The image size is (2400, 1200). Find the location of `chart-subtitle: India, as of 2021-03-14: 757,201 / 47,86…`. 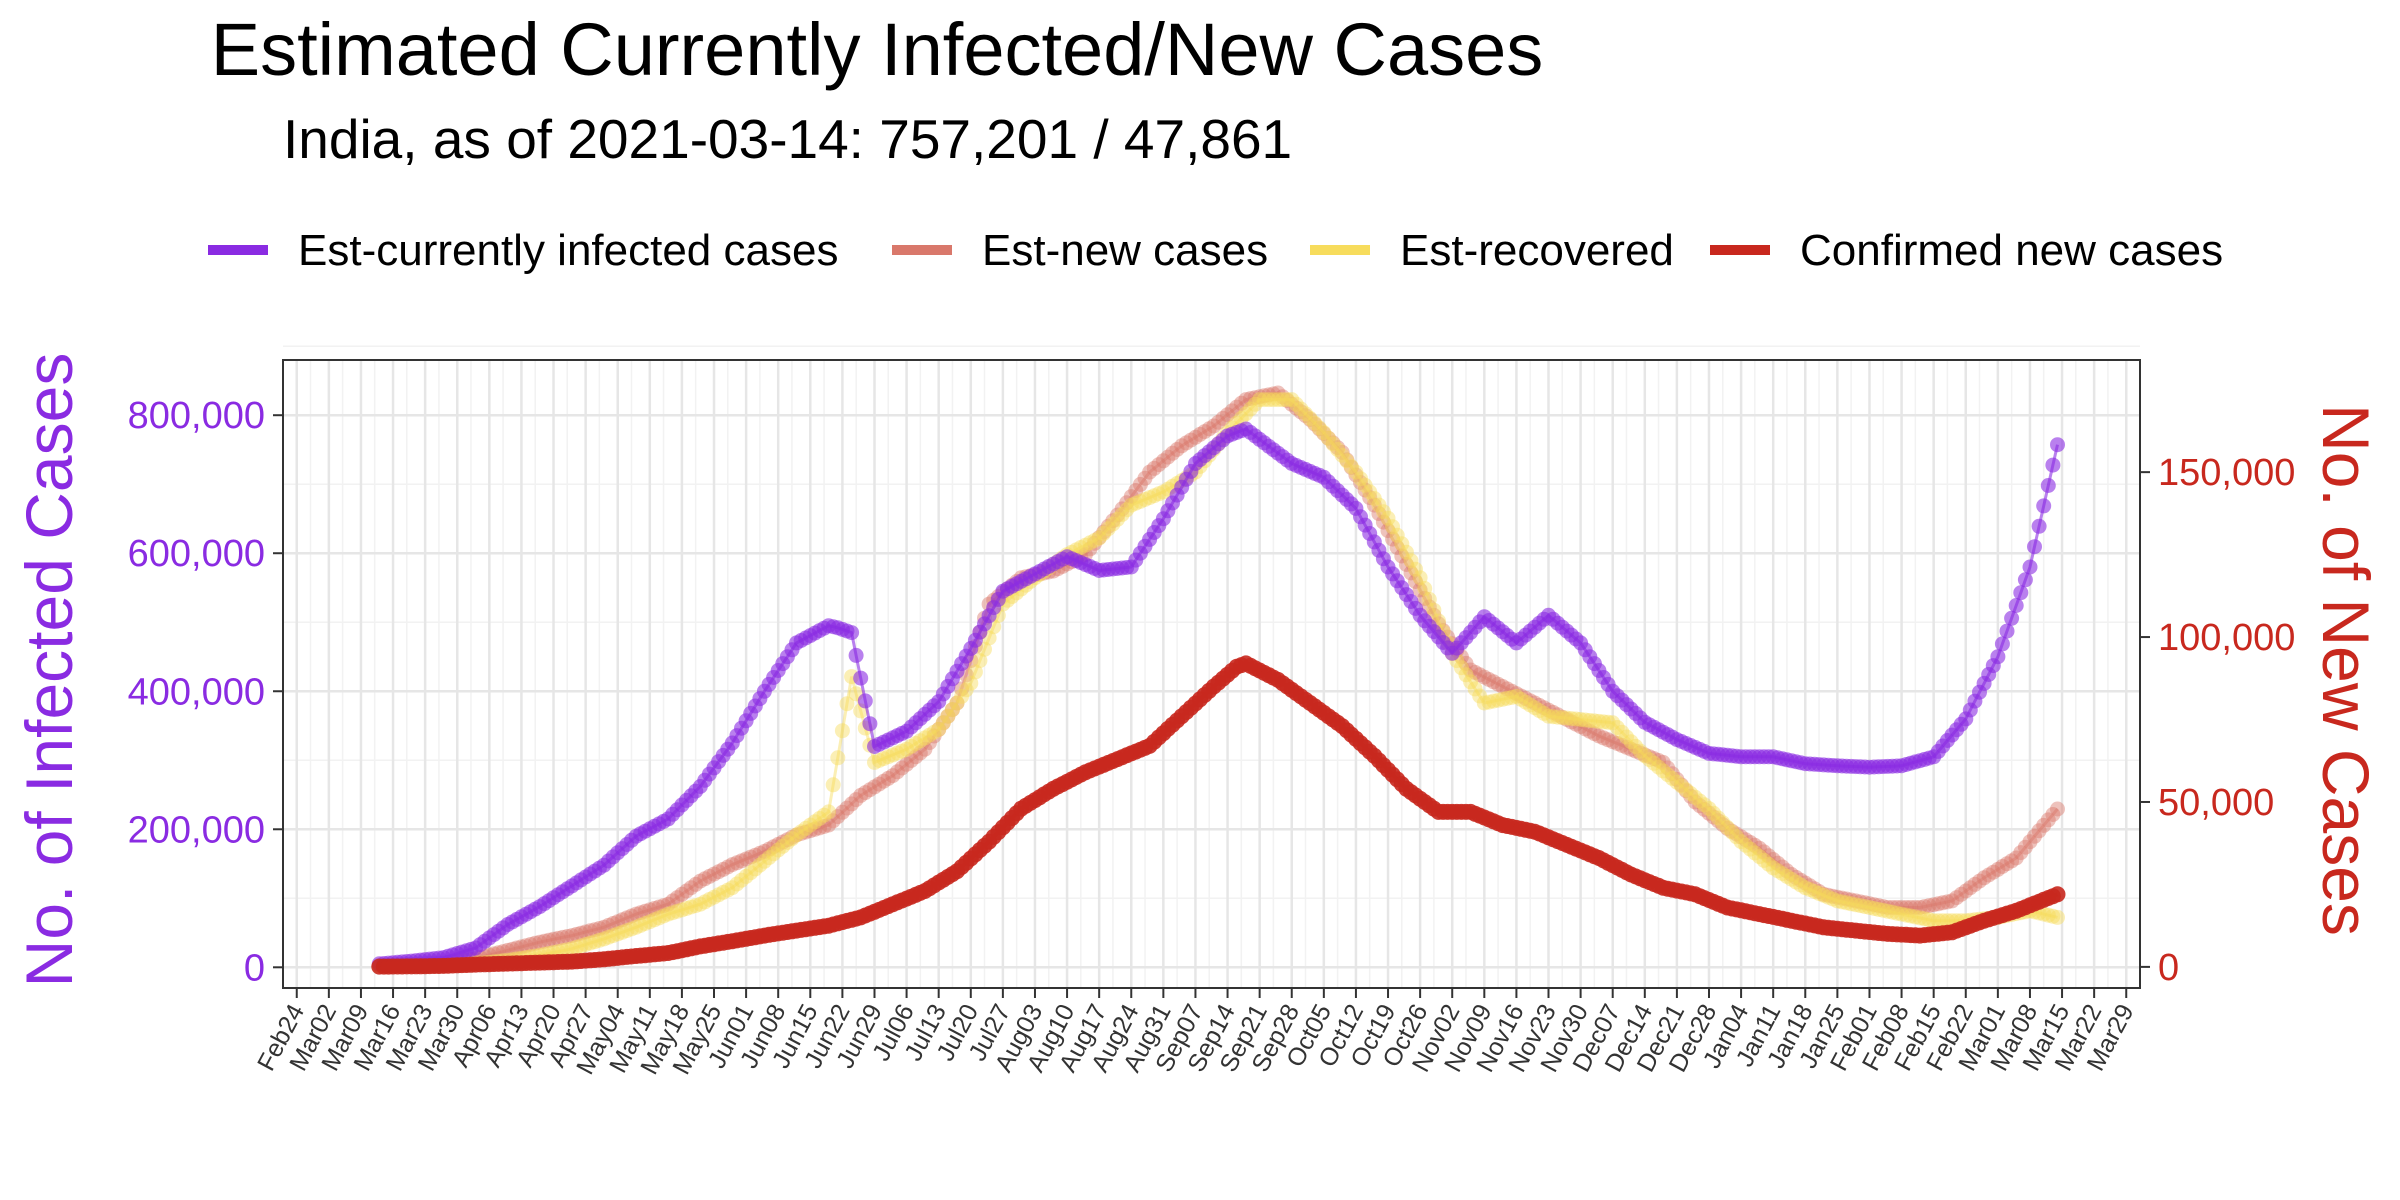

chart-subtitle: India, as of 2021-03-14: 757,201 / 47,86… is located at coordinates (787, 139).